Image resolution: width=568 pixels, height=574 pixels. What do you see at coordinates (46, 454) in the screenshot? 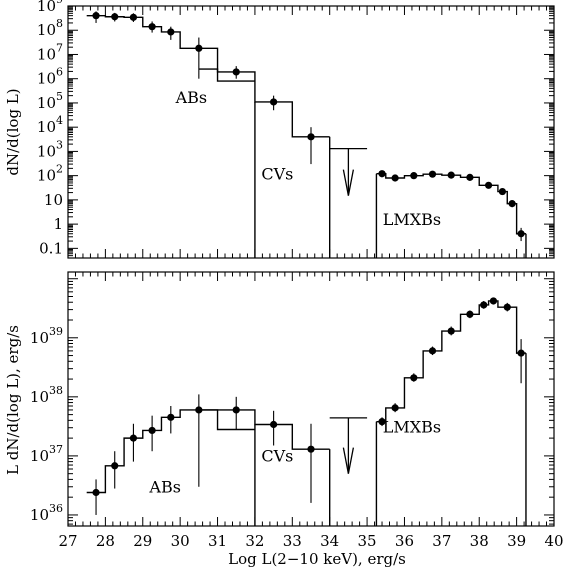
I see `y-tick-label-bottom: 1037` at bounding box center [46, 454].